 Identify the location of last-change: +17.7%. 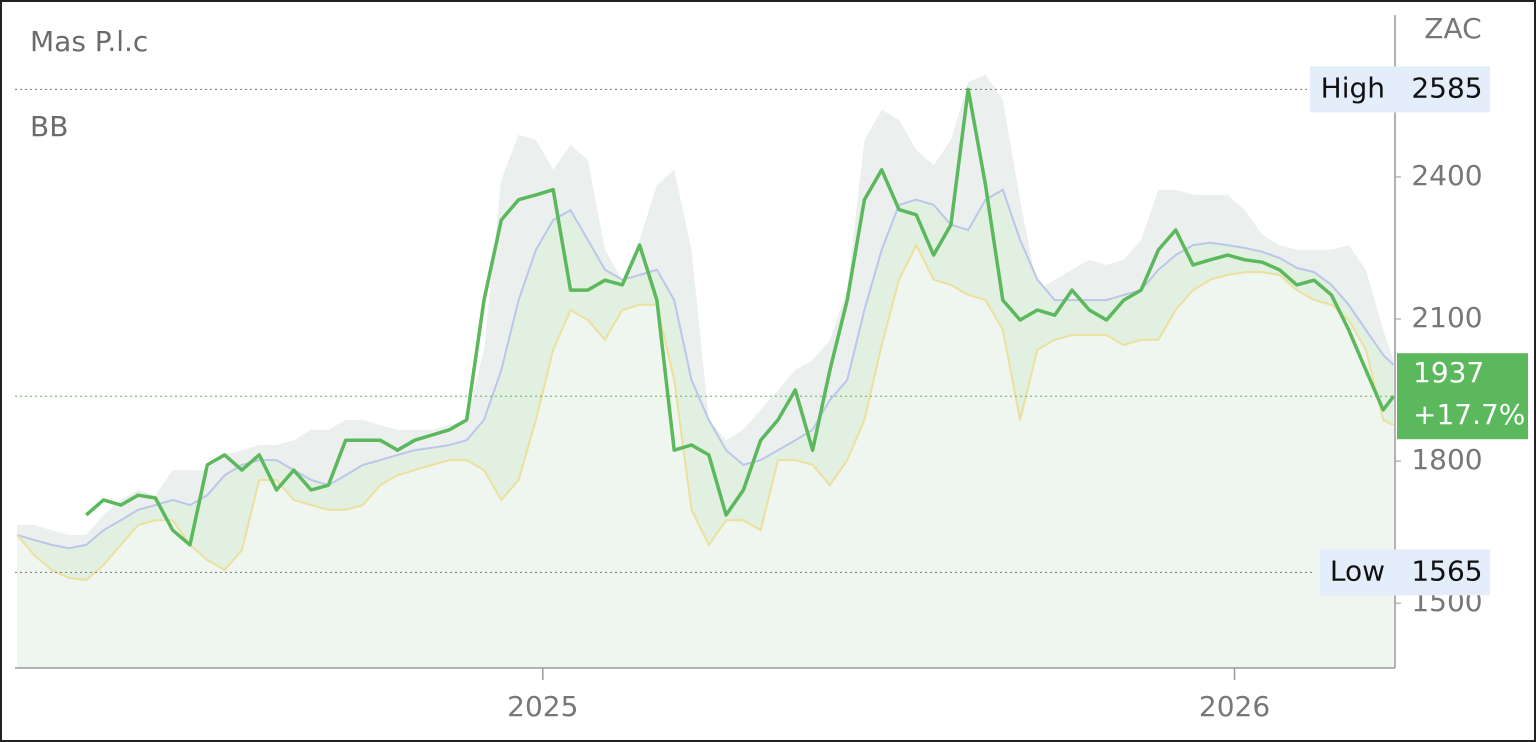
(1469, 414).